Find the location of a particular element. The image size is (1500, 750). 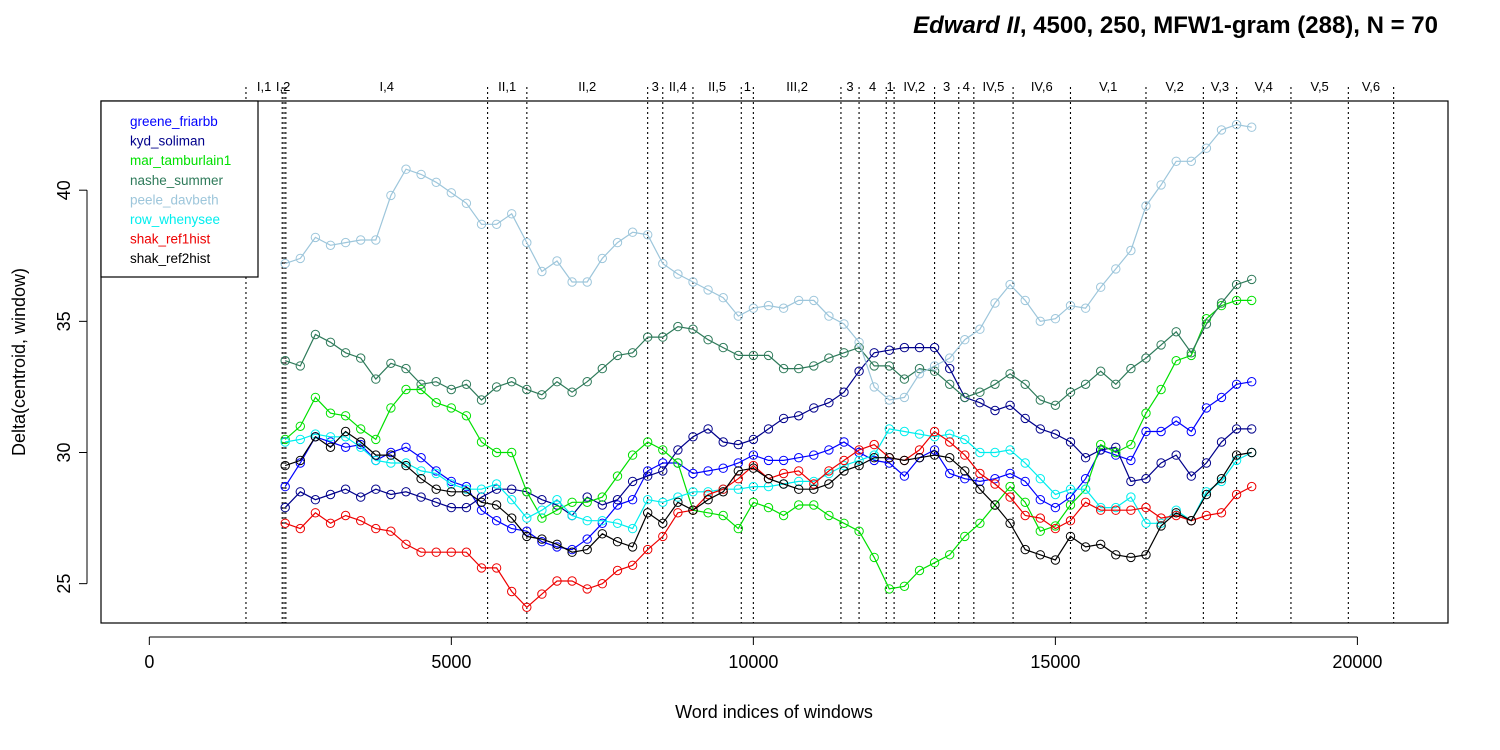

x-tick-label: 0 is located at coordinates (149, 662).